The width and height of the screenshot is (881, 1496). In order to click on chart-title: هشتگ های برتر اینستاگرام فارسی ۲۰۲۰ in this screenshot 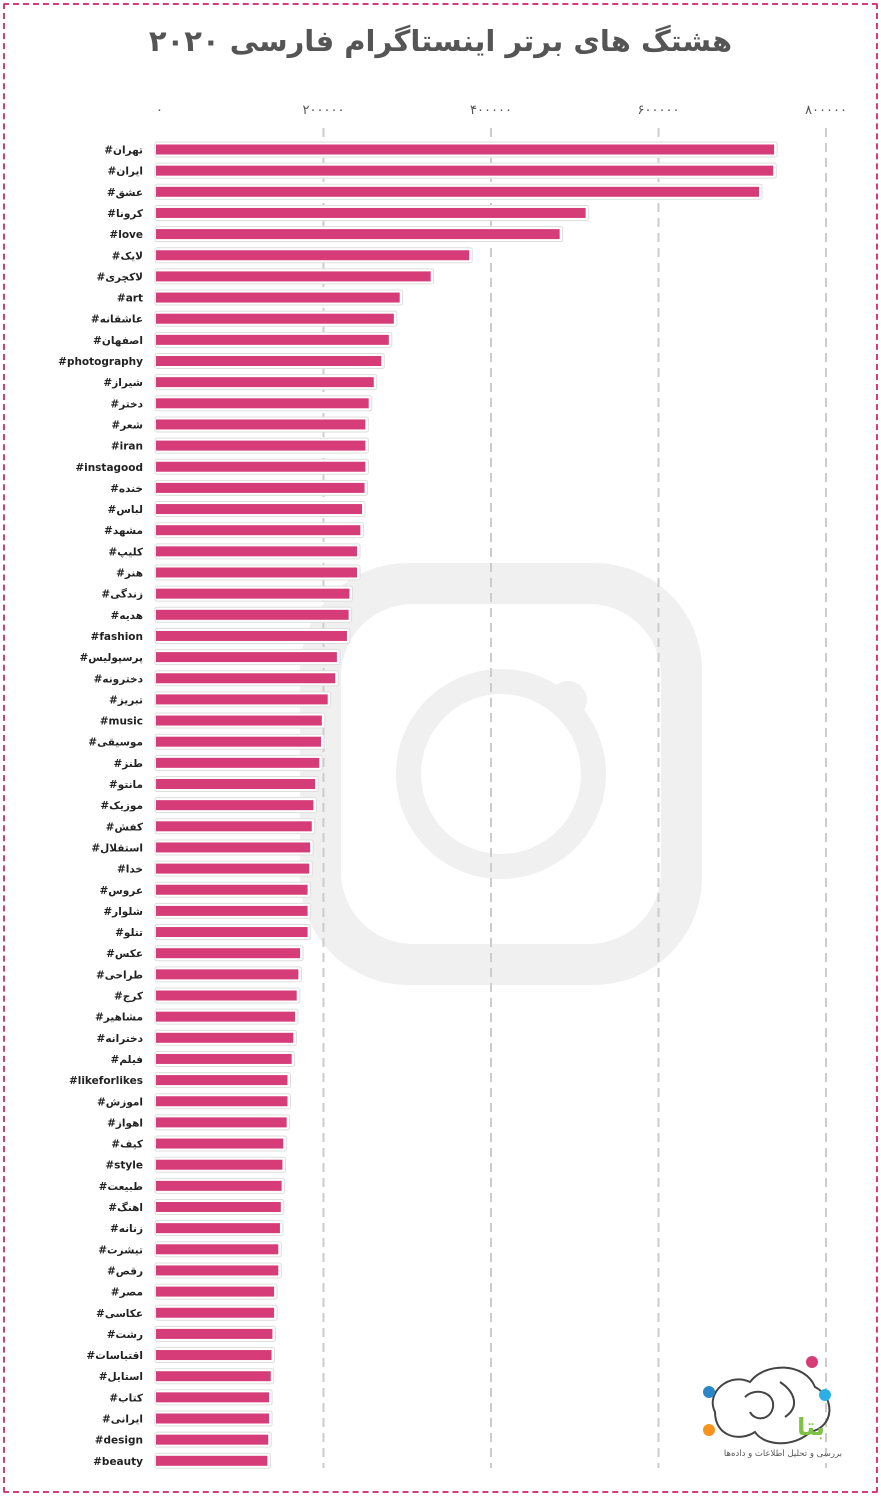, I will do `click(440, 41)`.